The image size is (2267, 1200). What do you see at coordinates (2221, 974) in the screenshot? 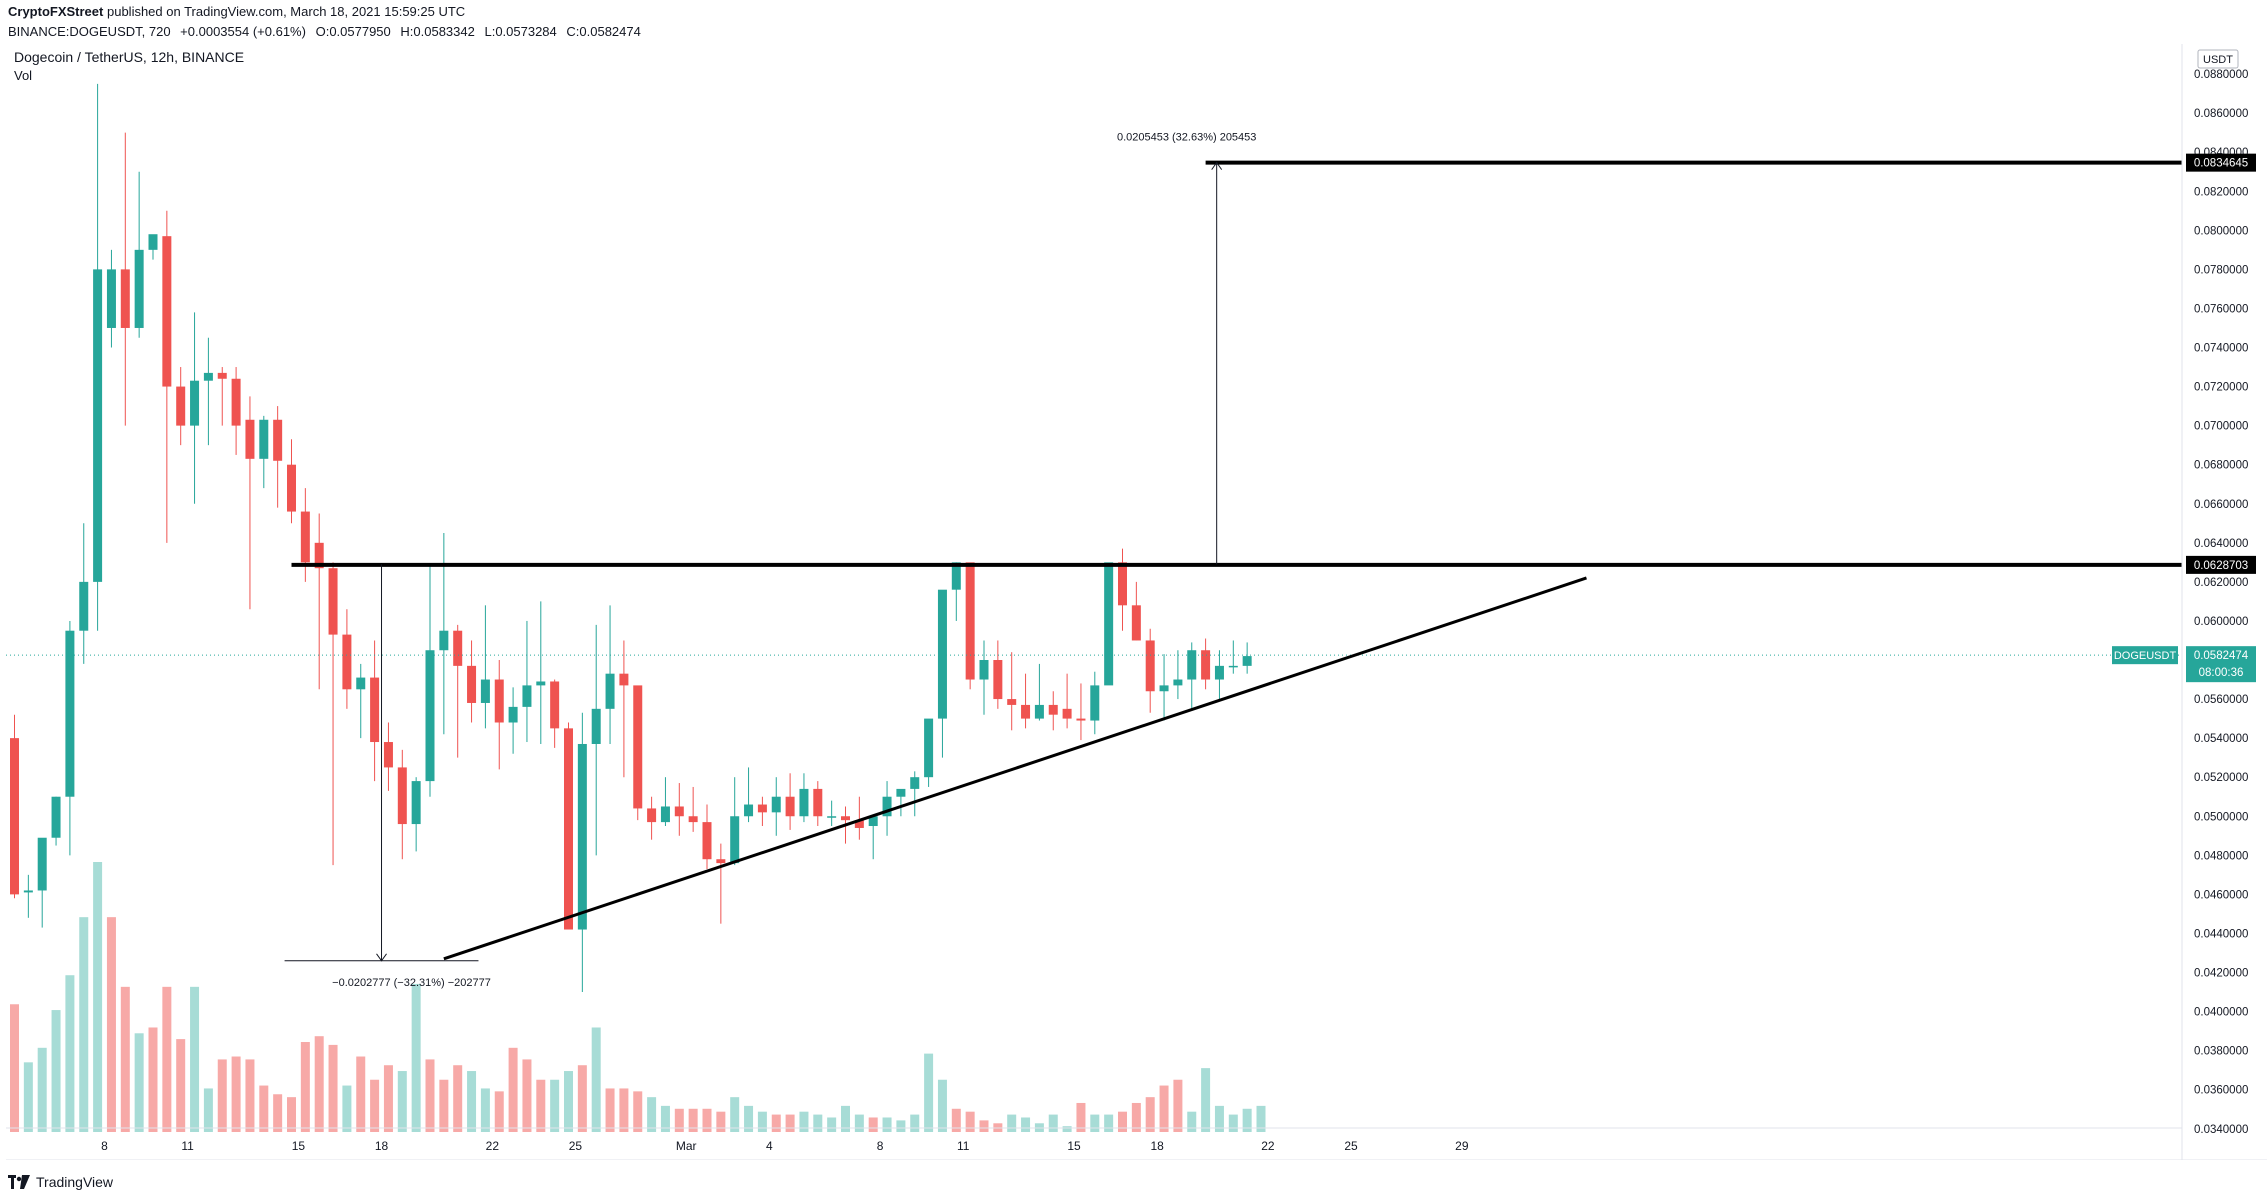
I see `price-tick-label: 0.0420000` at bounding box center [2221, 974].